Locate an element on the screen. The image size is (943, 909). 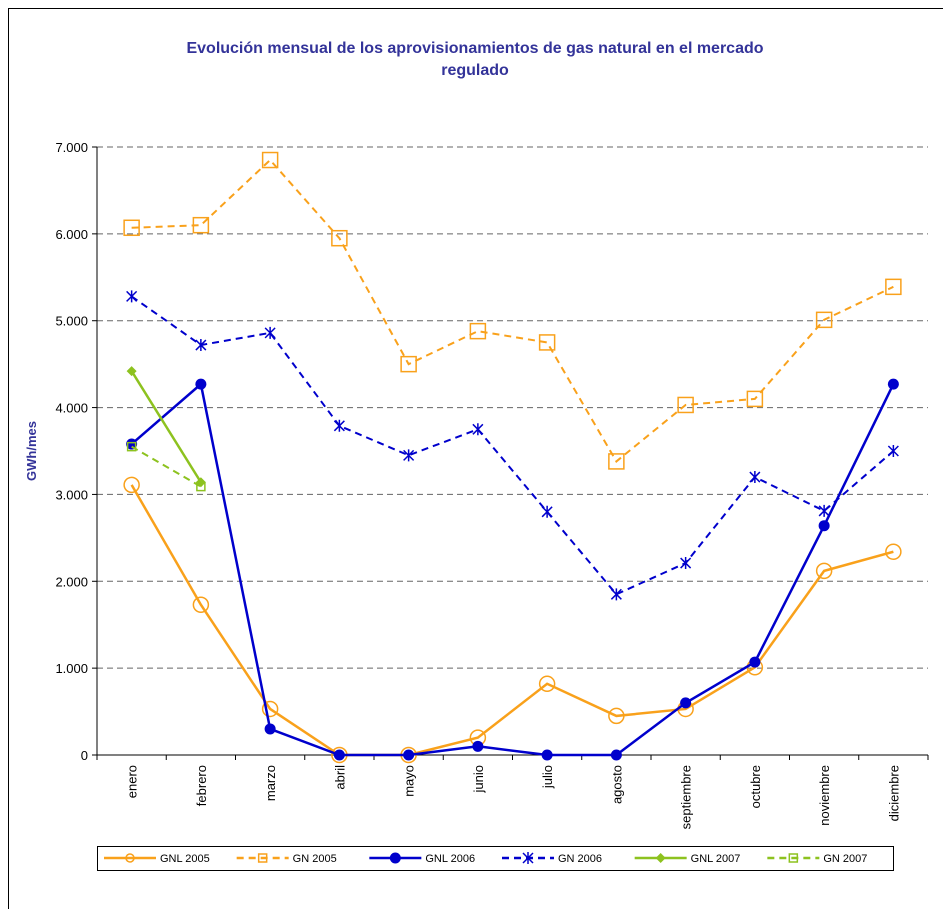
x-tick-label: agosto is located at coordinates (616, 784).